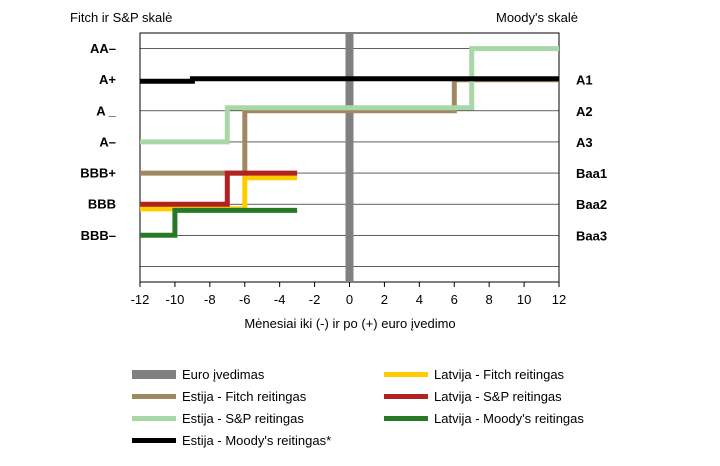 The height and width of the screenshot is (466, 720). Describe the element at coordinates (584, 80) in the screenshot. I see `right-tick-label: A1` at that location.